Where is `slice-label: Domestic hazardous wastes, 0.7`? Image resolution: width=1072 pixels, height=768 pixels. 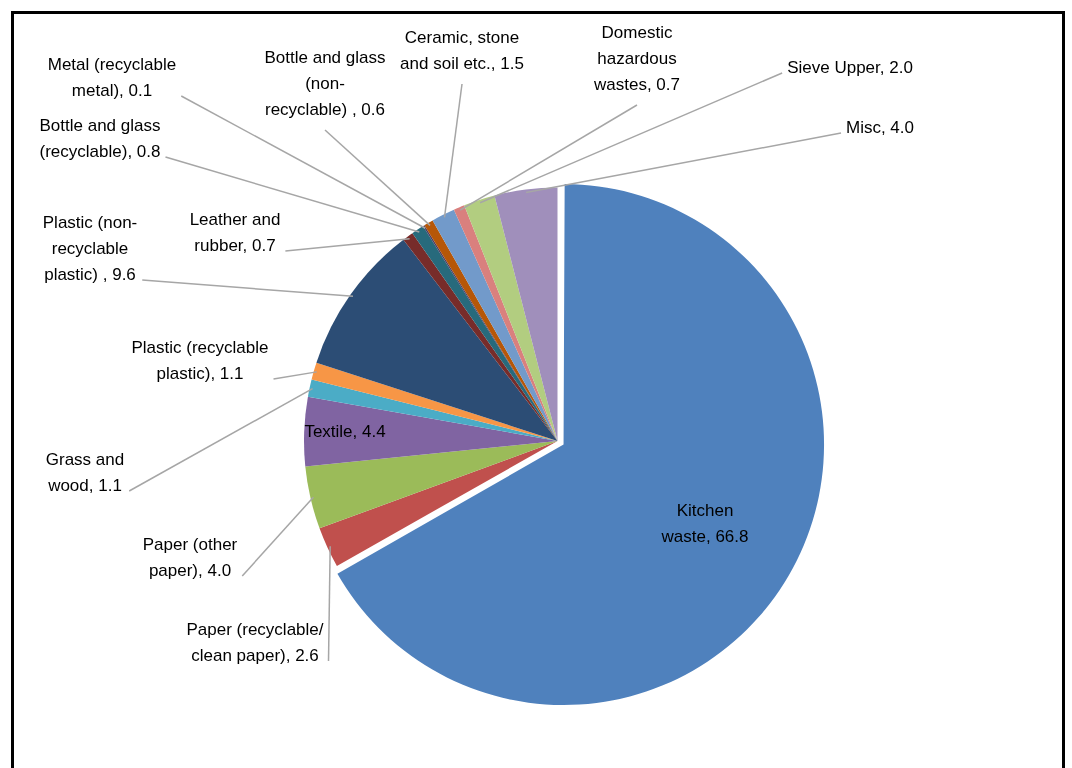
slice-label: Domestic hazardous wastes, 0.7 is located at coordinates (636, 59).